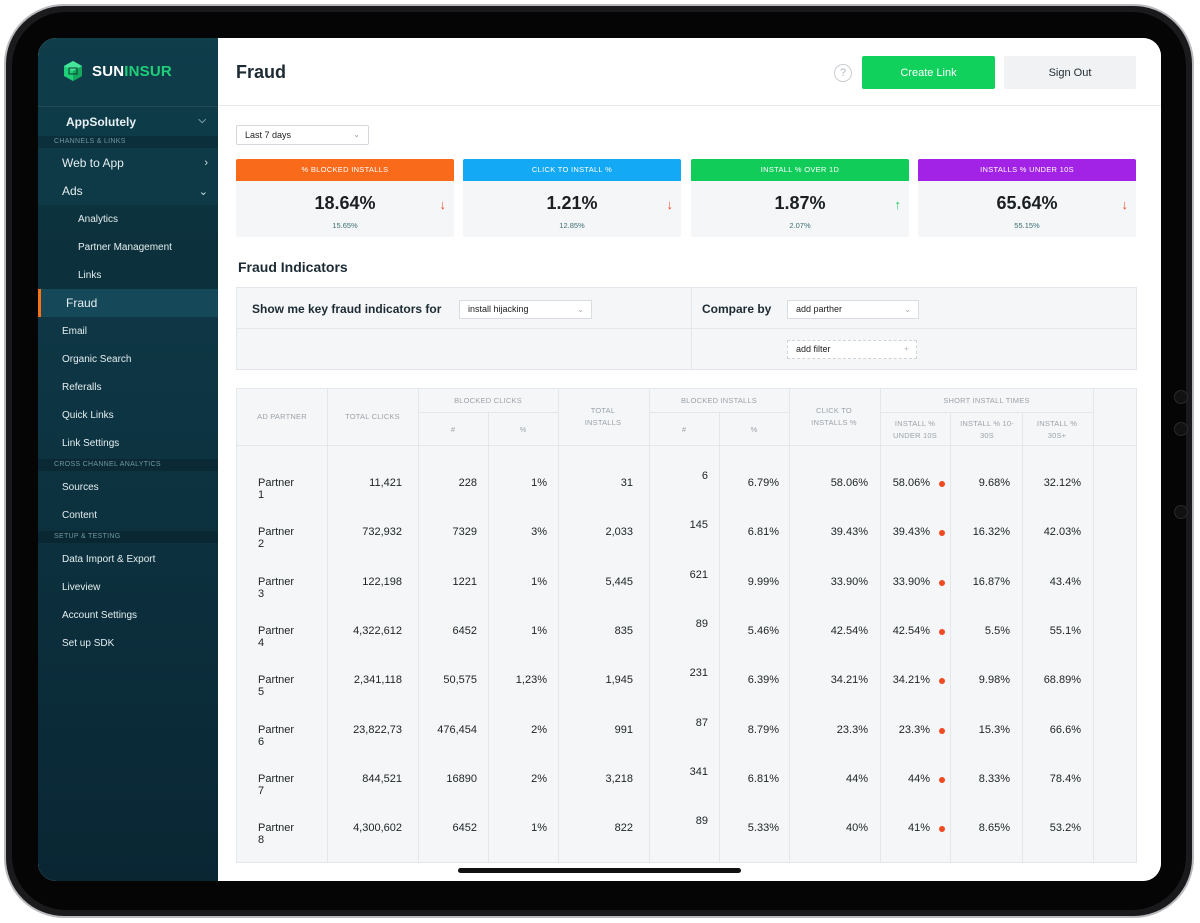  What do you see at coordinates (813, 349) in the screenshot?
I see `add-filter-label: add filter` at bounding box center [813, 349].